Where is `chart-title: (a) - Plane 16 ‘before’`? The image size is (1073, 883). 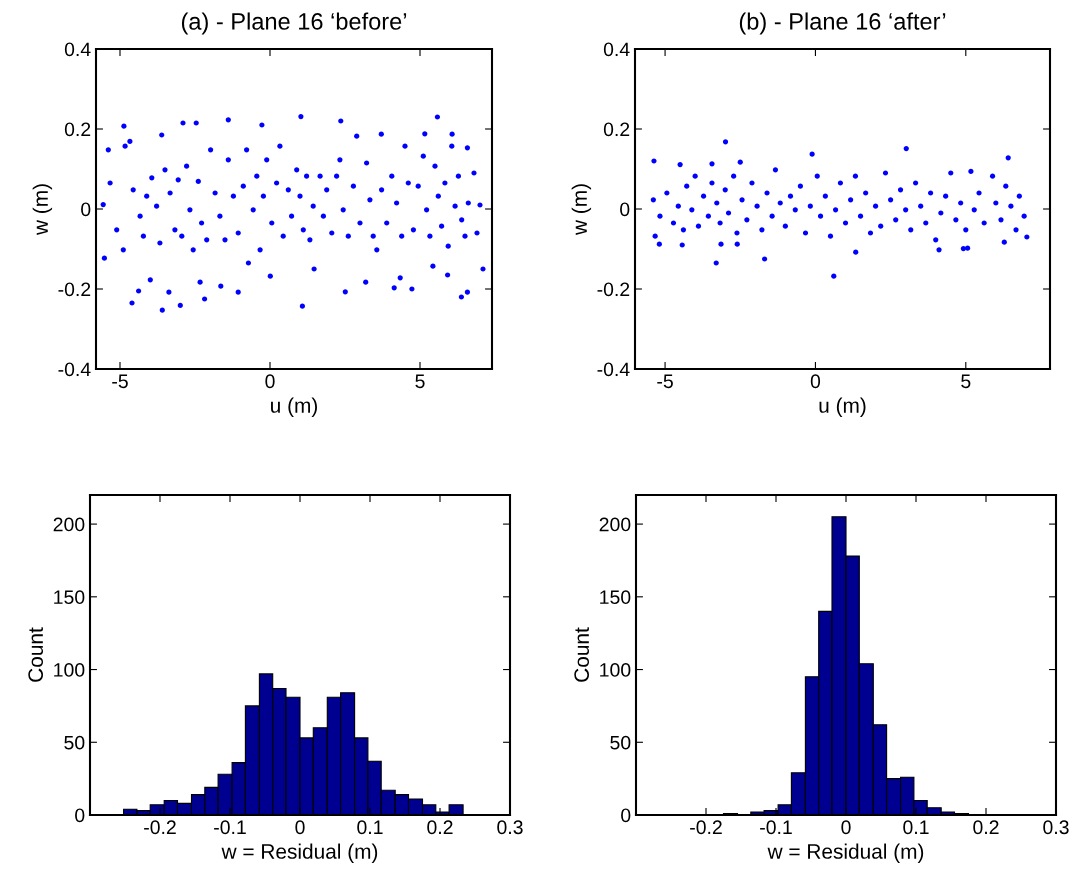
chart-title: (a) - Plane 16 ‘before’ is located at coordinates (294, 23).